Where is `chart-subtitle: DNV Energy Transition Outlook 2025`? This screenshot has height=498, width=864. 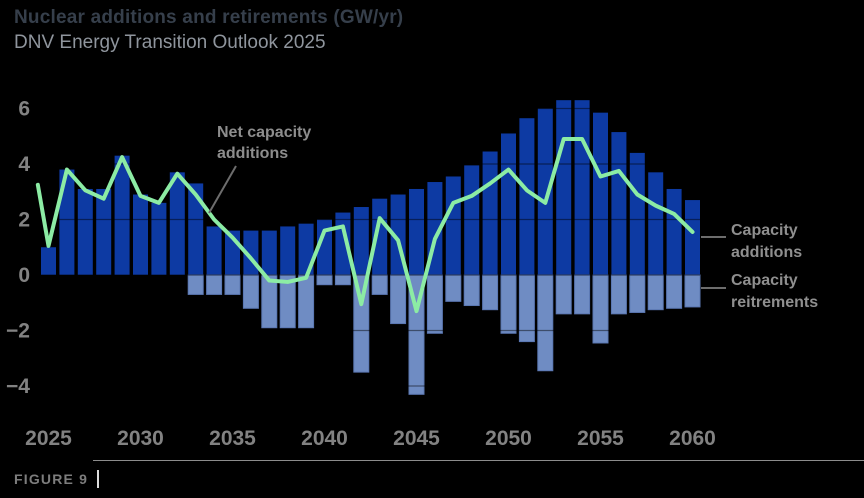
chart-subtitle: DNV Energy Transition Outlook 2025 is located at coordinates (170, 42).